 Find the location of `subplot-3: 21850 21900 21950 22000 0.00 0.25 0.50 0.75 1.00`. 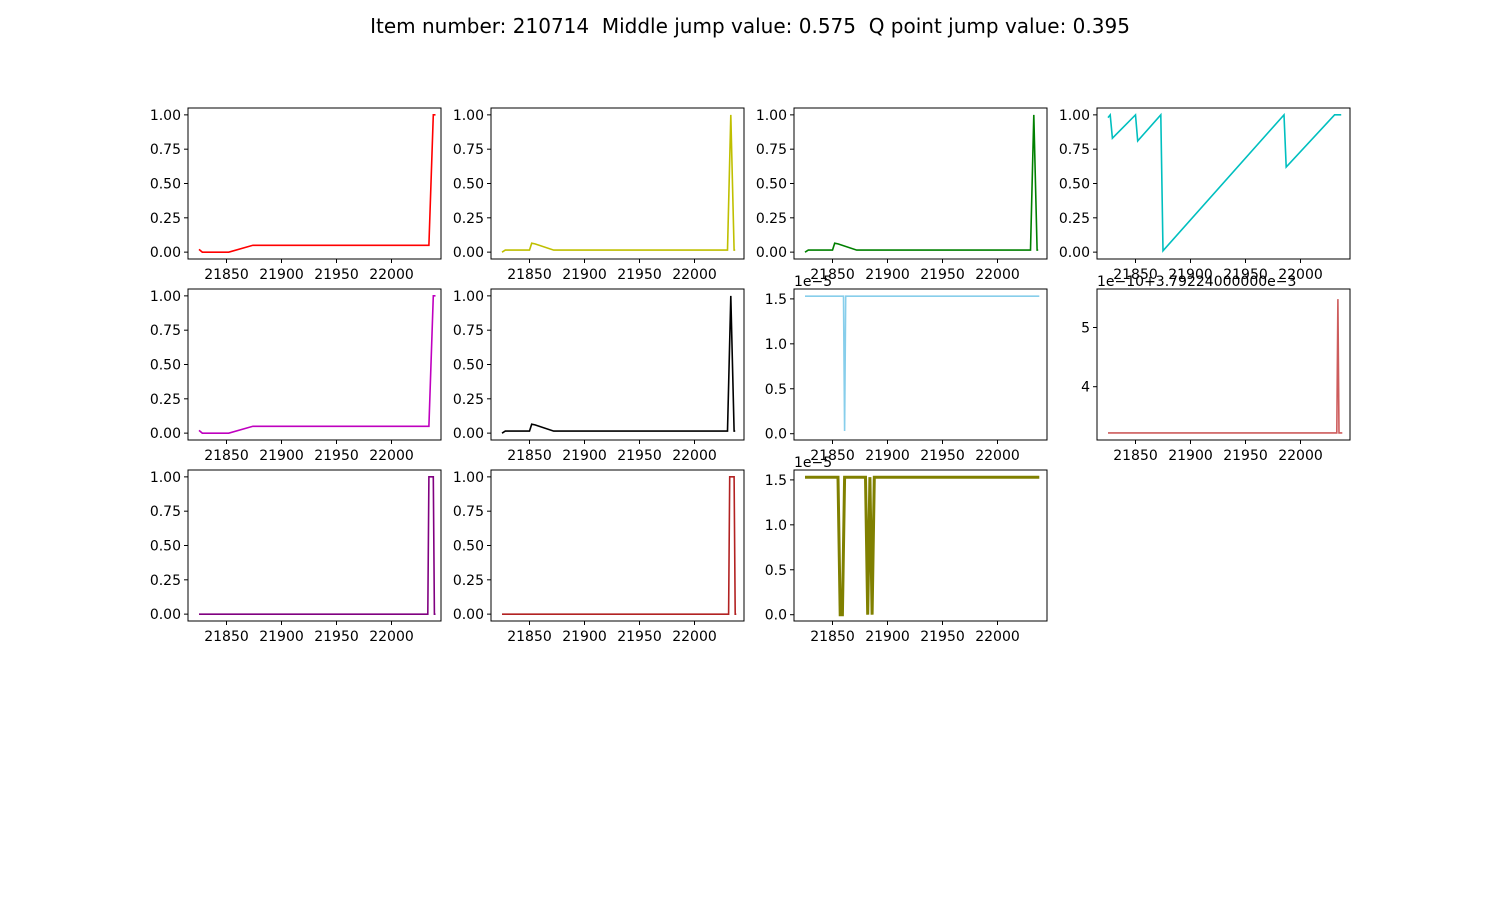

subplot-3: 21850 21900 21950 22000 0.00 0.25 0.50 0.75 1.00 is located at coordinates (902, 195).